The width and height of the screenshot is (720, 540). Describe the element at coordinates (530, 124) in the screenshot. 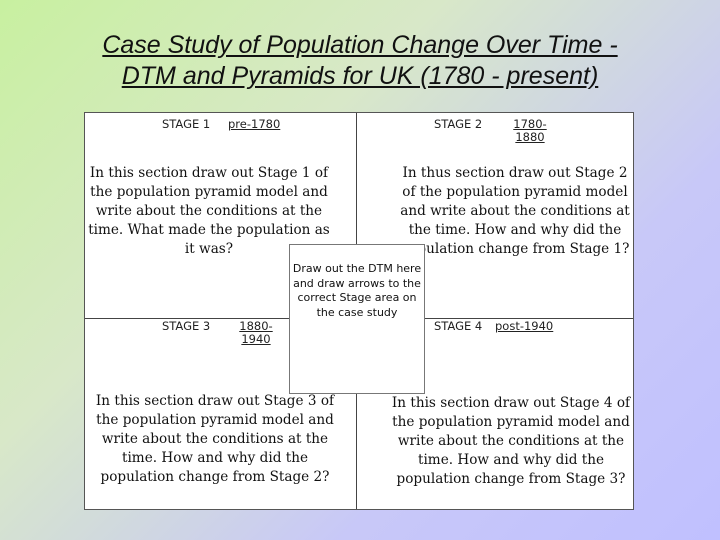

I see `stage-2-period-line-1: 1780-` at that location.